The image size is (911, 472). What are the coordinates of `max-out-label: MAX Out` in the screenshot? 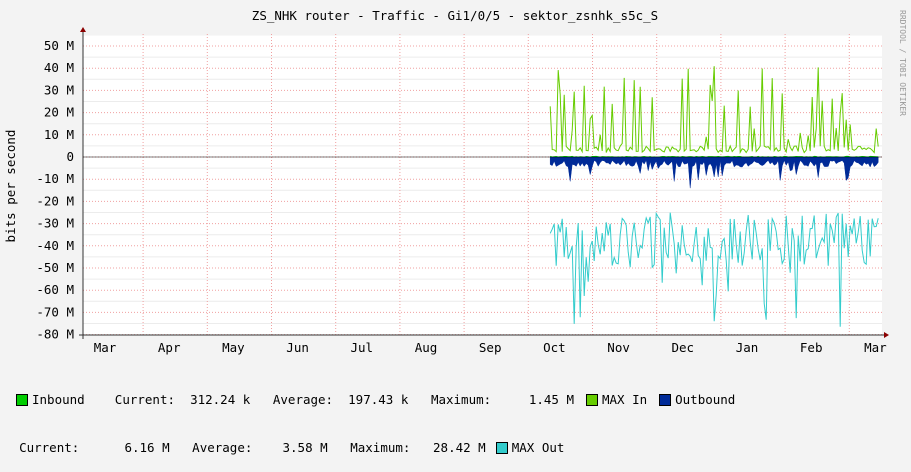 It's located at (538, 447).